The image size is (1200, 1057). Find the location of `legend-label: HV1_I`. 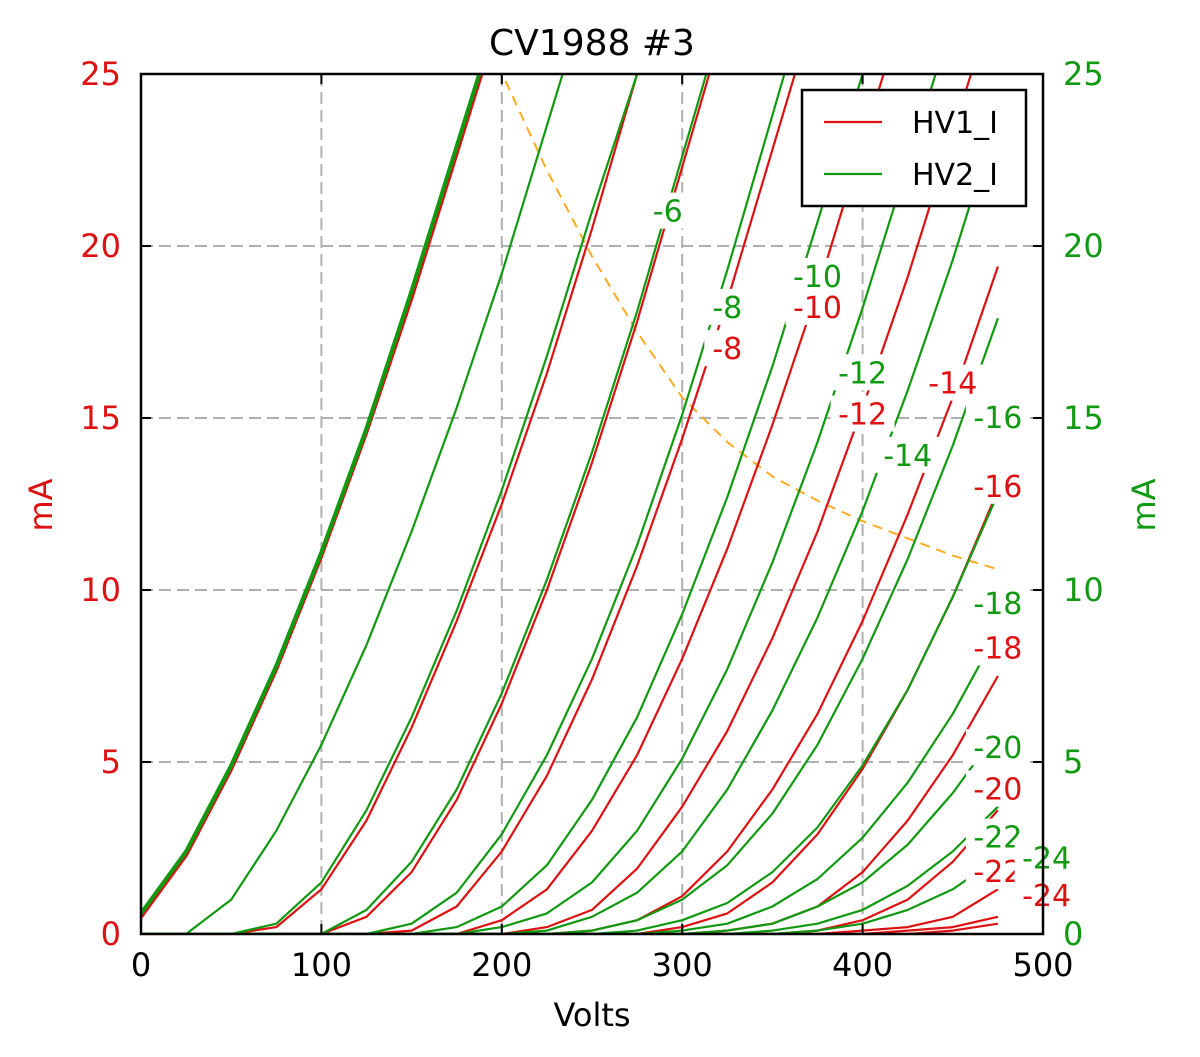

legend-label: HV1_I is located at coordinates (955, 123).